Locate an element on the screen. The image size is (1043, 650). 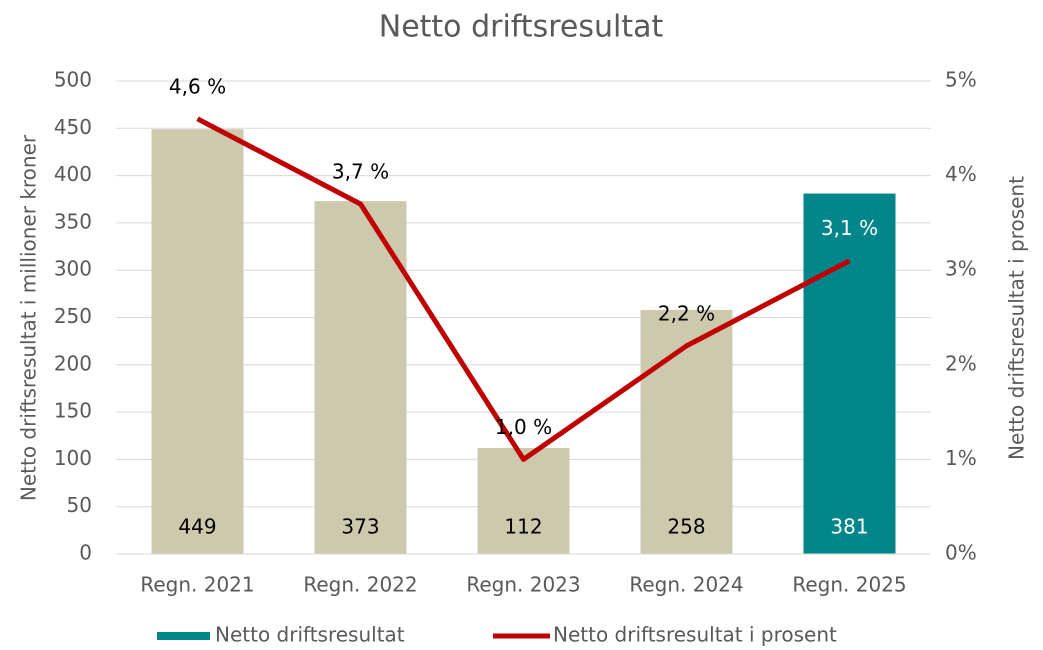
y2-tick-label: 0% is located at coordinates (961, 553).